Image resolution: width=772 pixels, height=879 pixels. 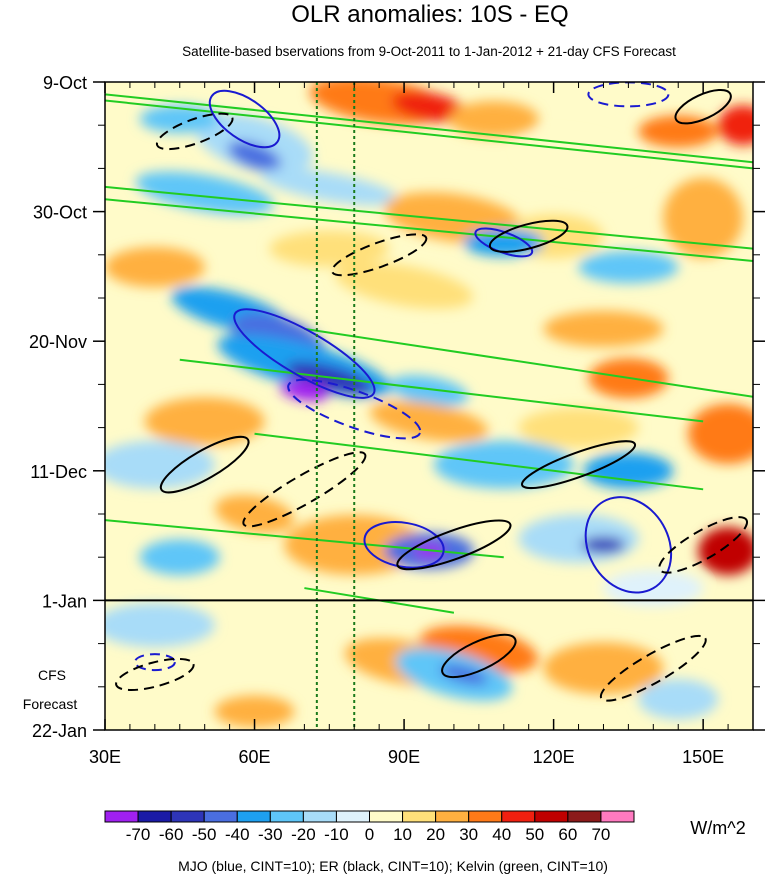 What do you see at coordinates (237, 834) in the screenshot?
I see `colorbar-label: -40` at bounding box center [237, 834].